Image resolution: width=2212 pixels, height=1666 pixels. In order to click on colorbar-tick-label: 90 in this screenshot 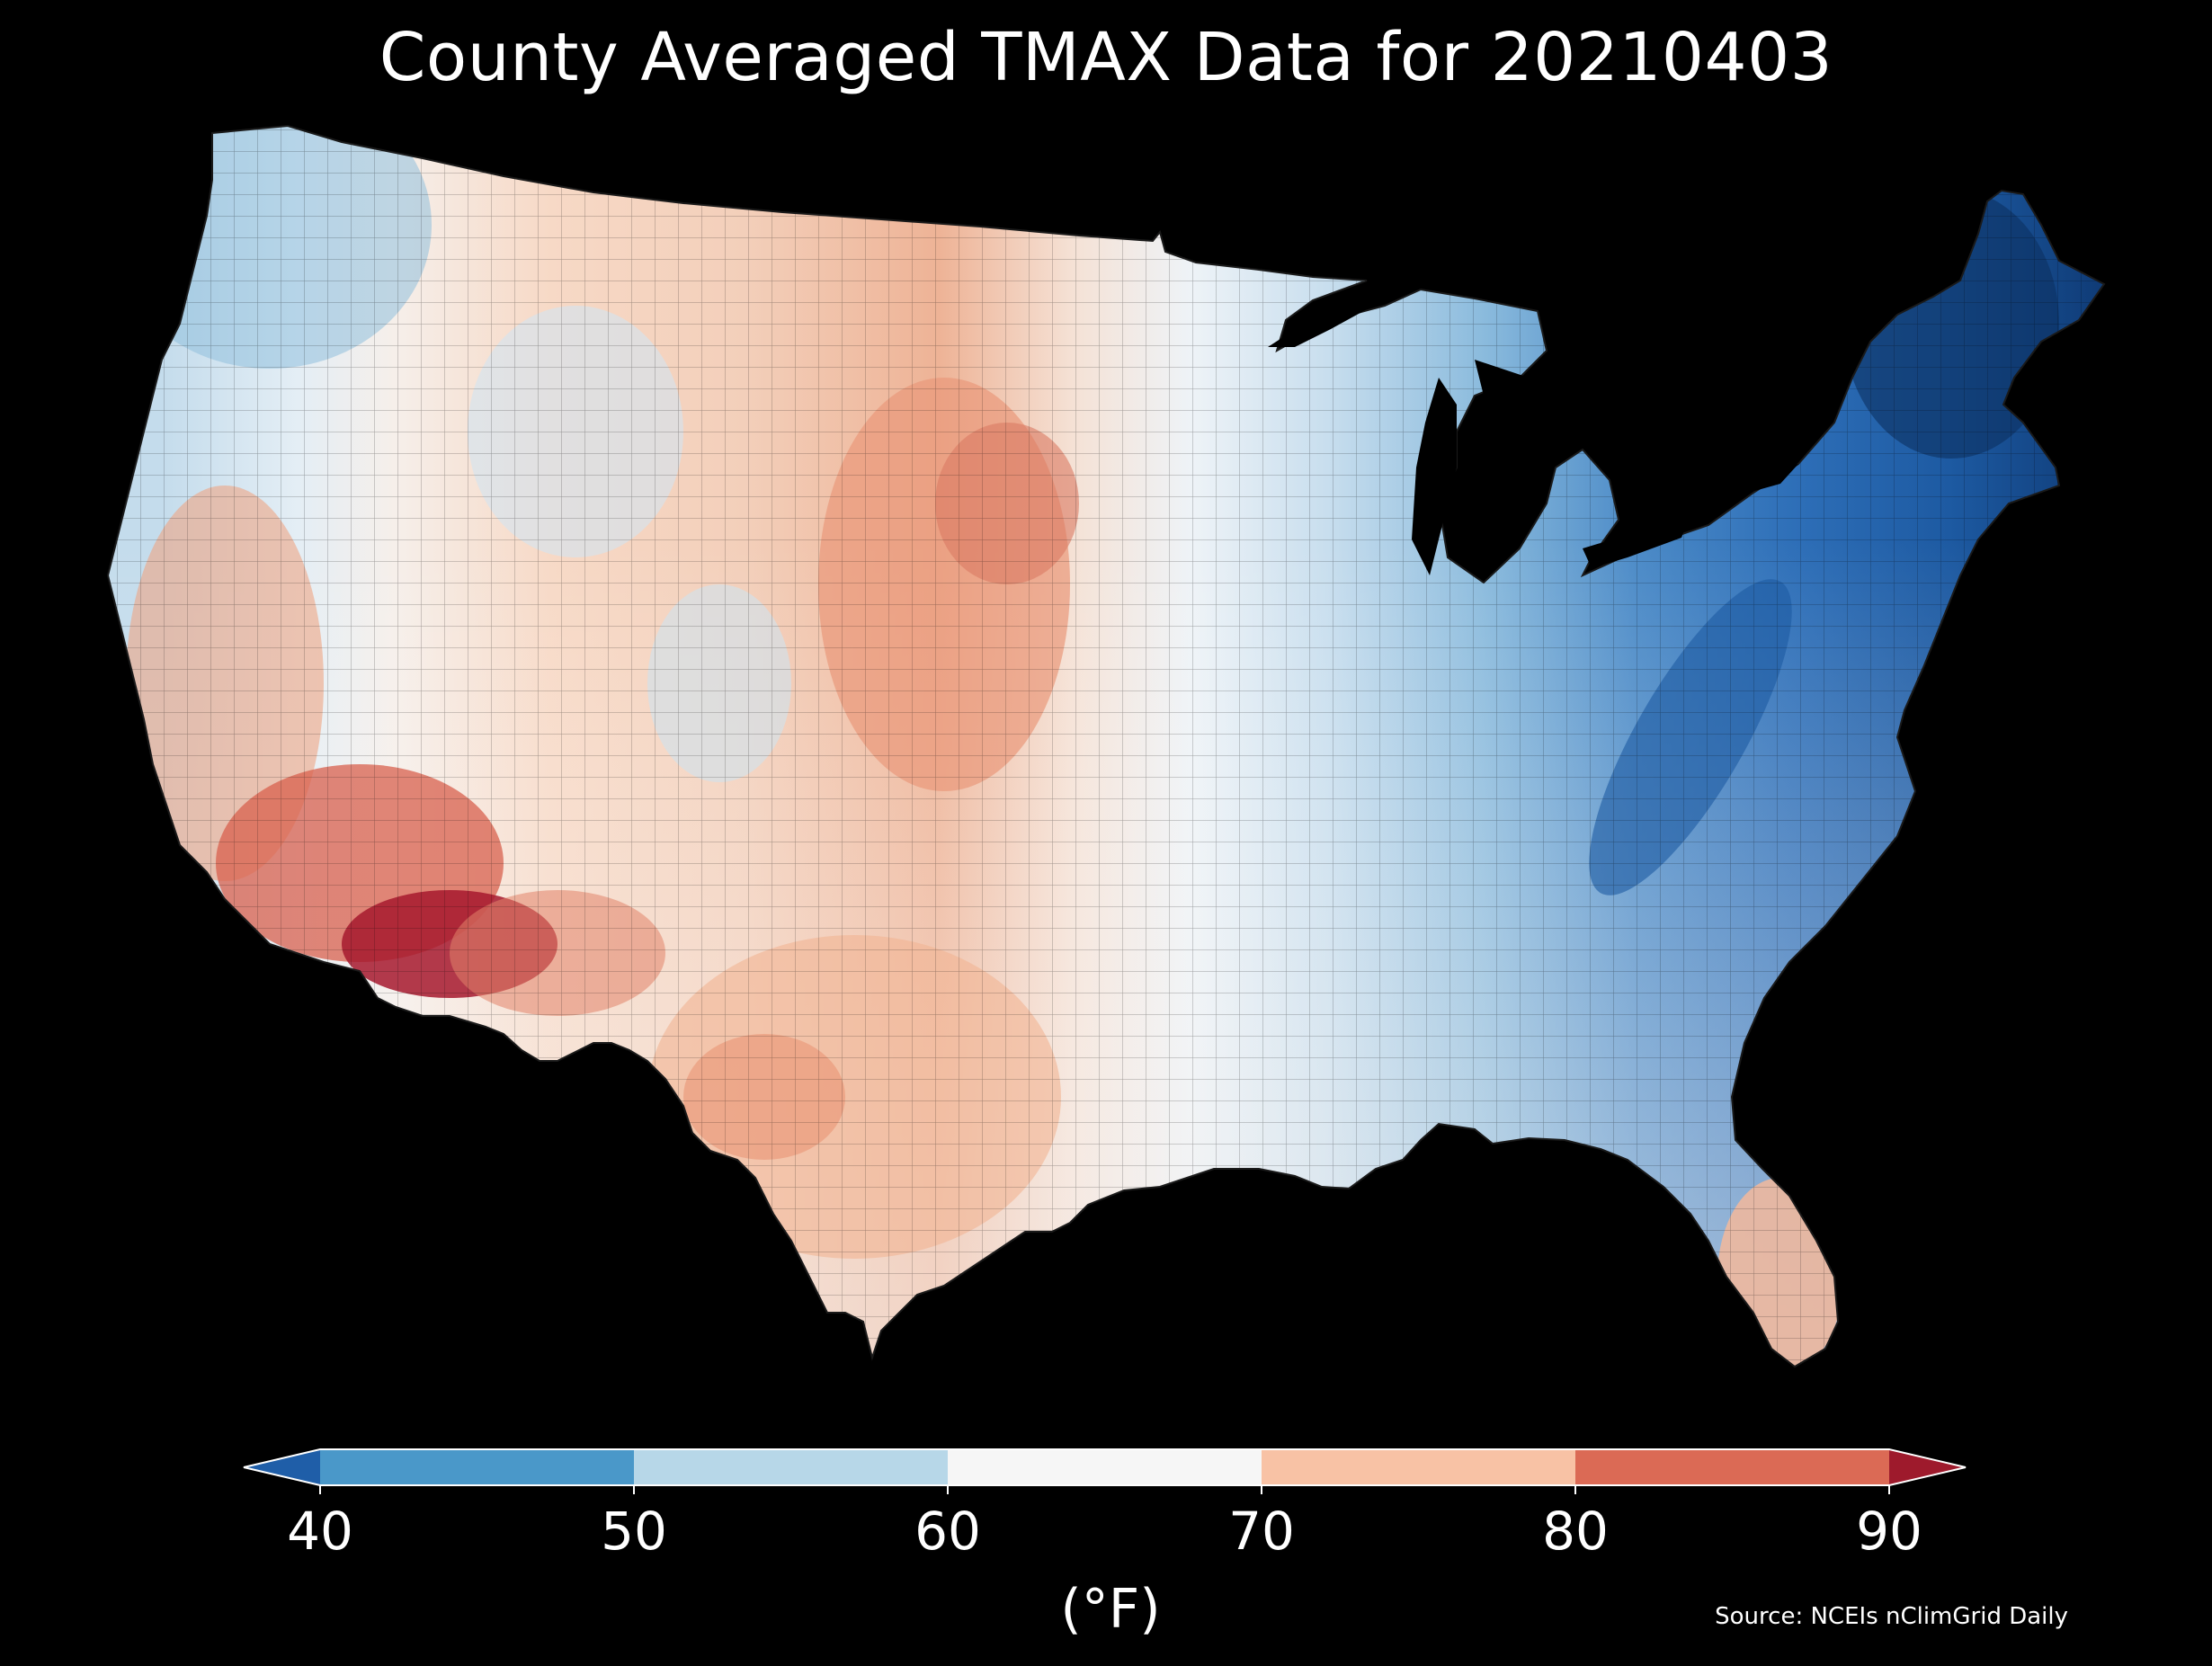, I will do `click(1889, 1532)`.